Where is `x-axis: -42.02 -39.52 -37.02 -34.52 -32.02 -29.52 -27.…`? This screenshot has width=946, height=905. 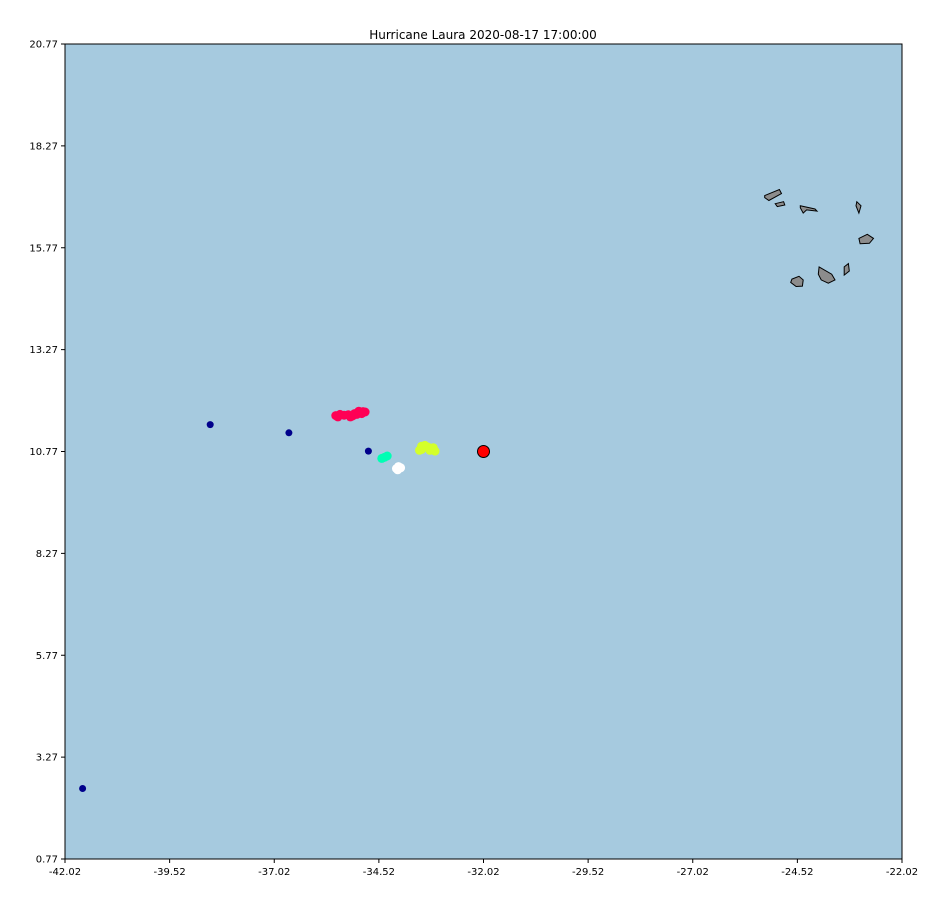 x-axis: -42.02 -39.52 -37.02 -34.52 -32.02 -29.52 -27.… is located at coordinates (483, 868).